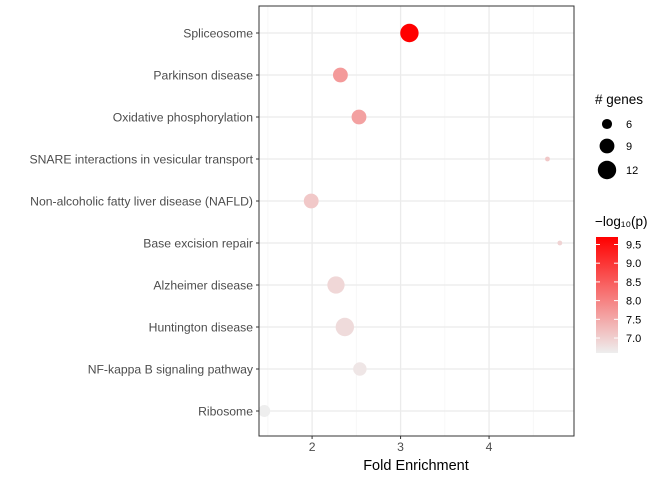  What do you see at coordinates (633, 264) in the screenshot?
I see `color-legend-label: 9.0` at bounding box center [633, 264].